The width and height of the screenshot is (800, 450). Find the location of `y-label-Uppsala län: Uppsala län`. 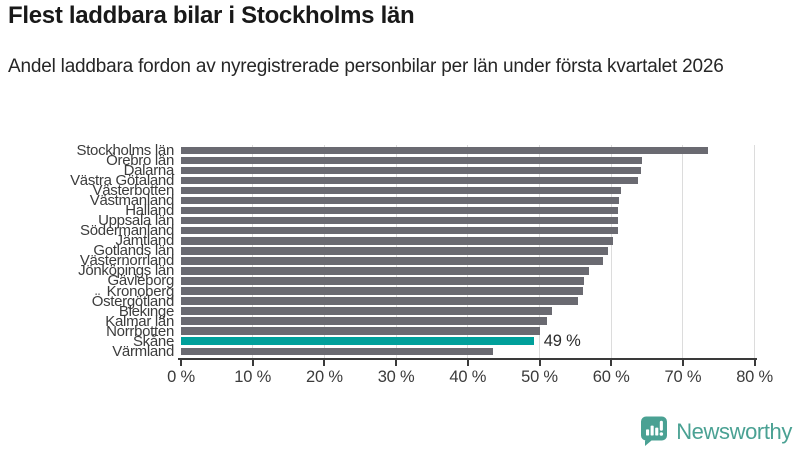

y-label-Uppsala län: Uppsala län is located at coordinates (136, 221).